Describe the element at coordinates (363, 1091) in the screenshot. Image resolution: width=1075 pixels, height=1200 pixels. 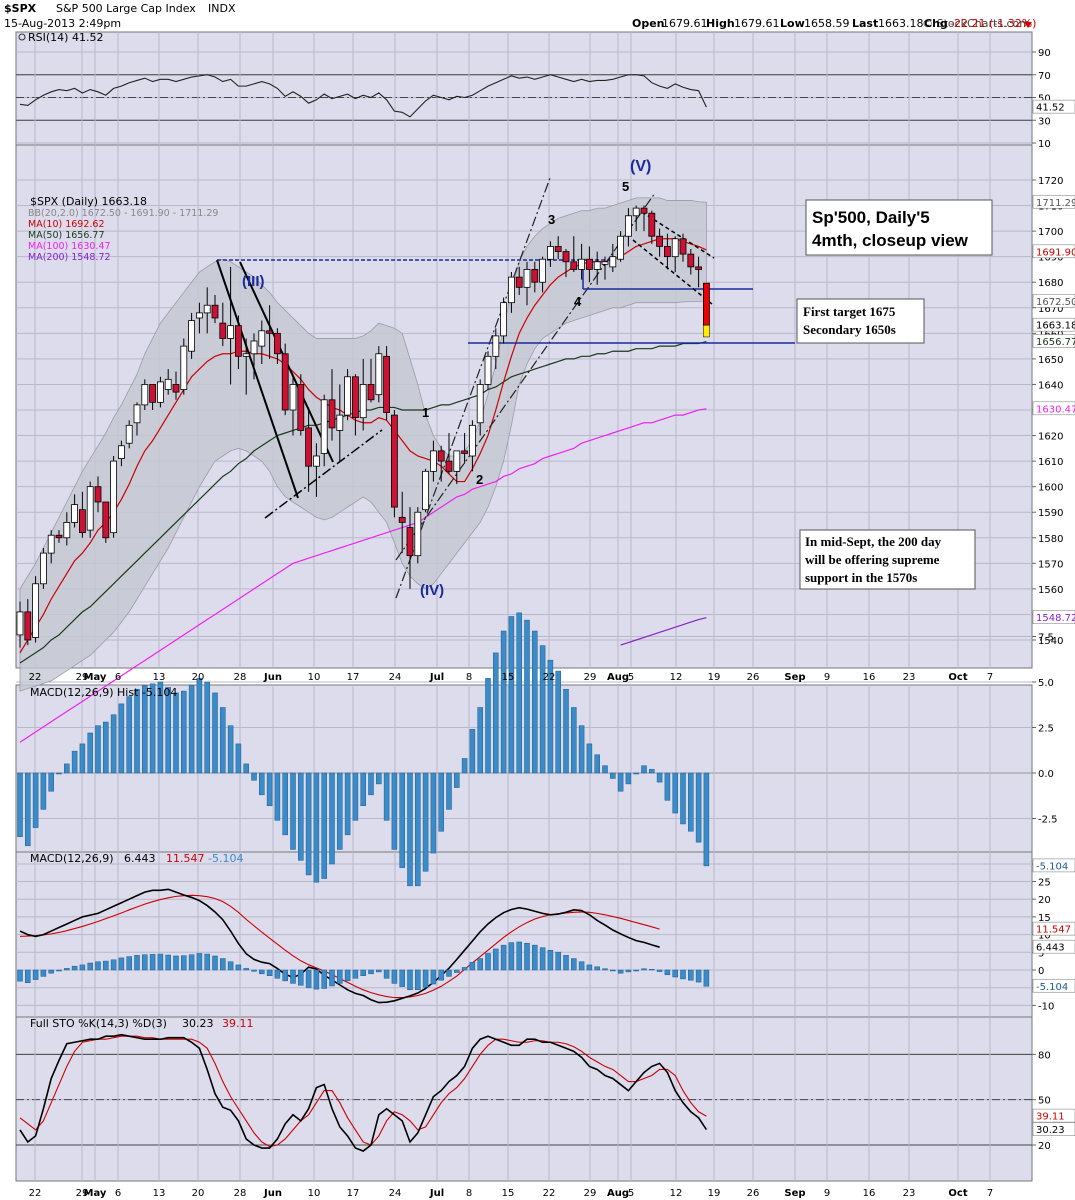
I see `sto-d-line` at that location.